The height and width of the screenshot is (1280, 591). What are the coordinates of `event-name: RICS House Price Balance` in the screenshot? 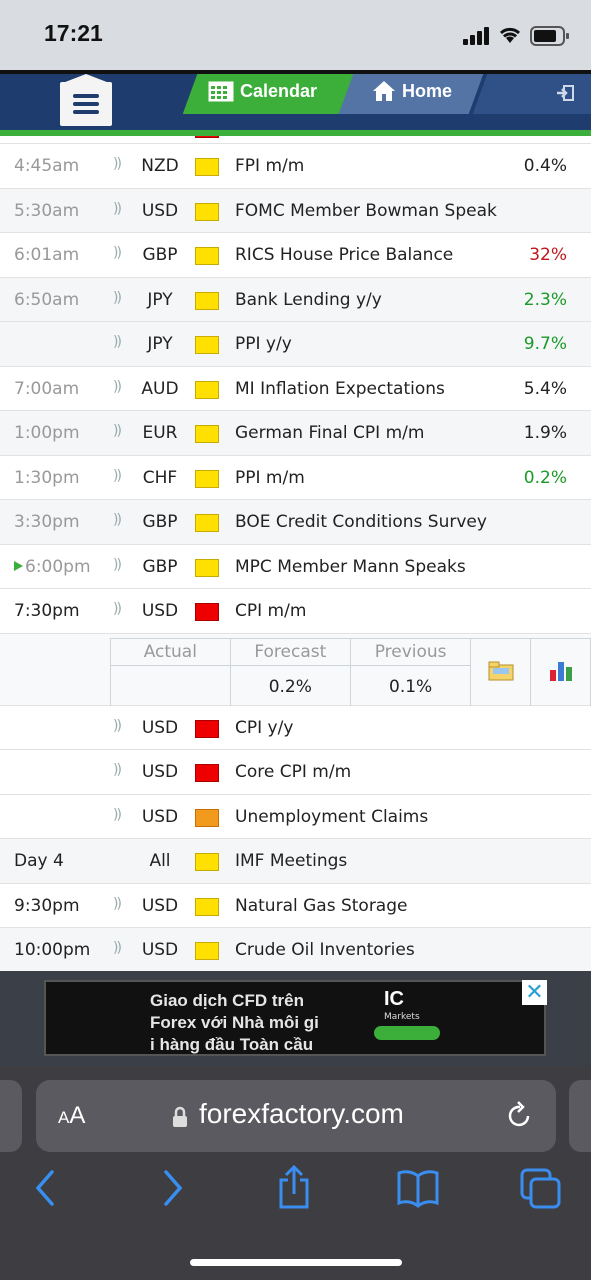 It's located at (344, 255).